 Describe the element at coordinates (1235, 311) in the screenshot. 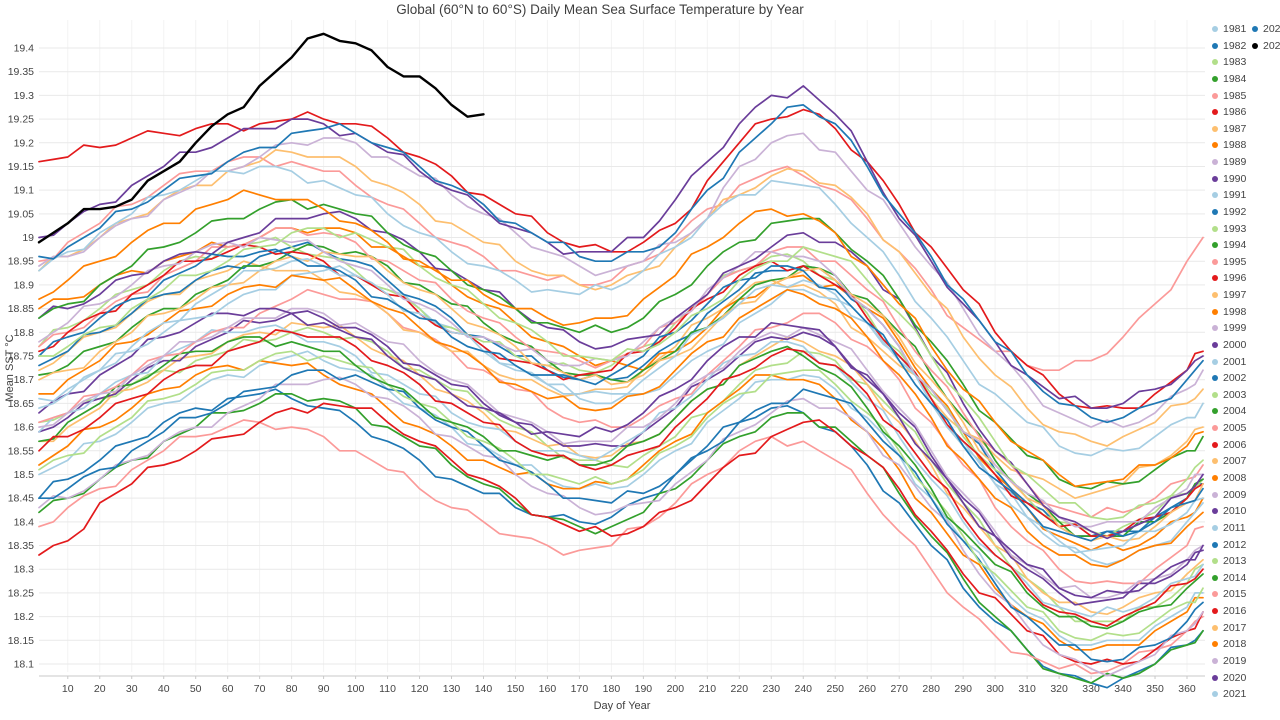

I see `legend-label: 1998` at that location.